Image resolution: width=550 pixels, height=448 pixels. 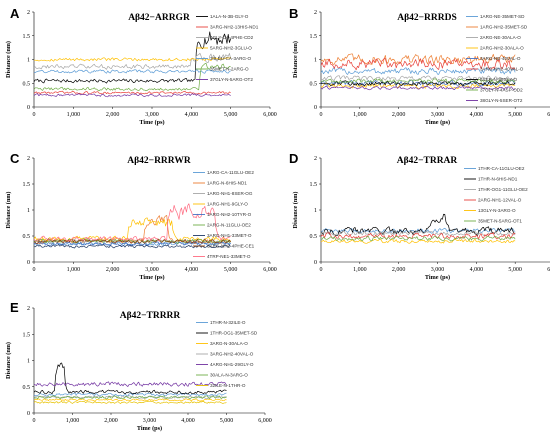 I want to click on panel-label: A, so click(x=15, y=13).